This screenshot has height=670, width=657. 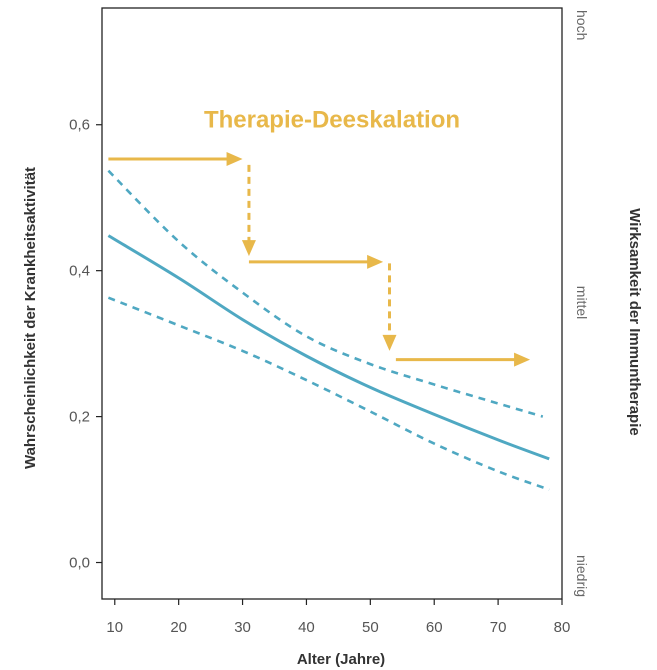 What do you see at coordinates (370, 627) in the screenshot?
I see `x-tick-label: 50` at bounding box center [370, 627].